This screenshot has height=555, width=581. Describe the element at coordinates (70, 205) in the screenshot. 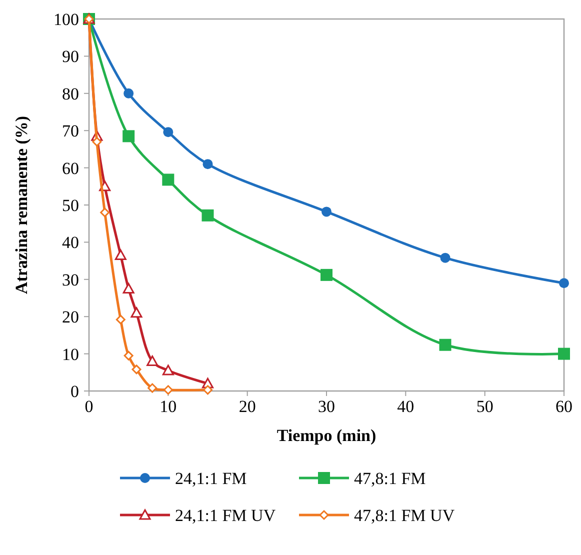

I see `y-tick-label: 50` at that location.